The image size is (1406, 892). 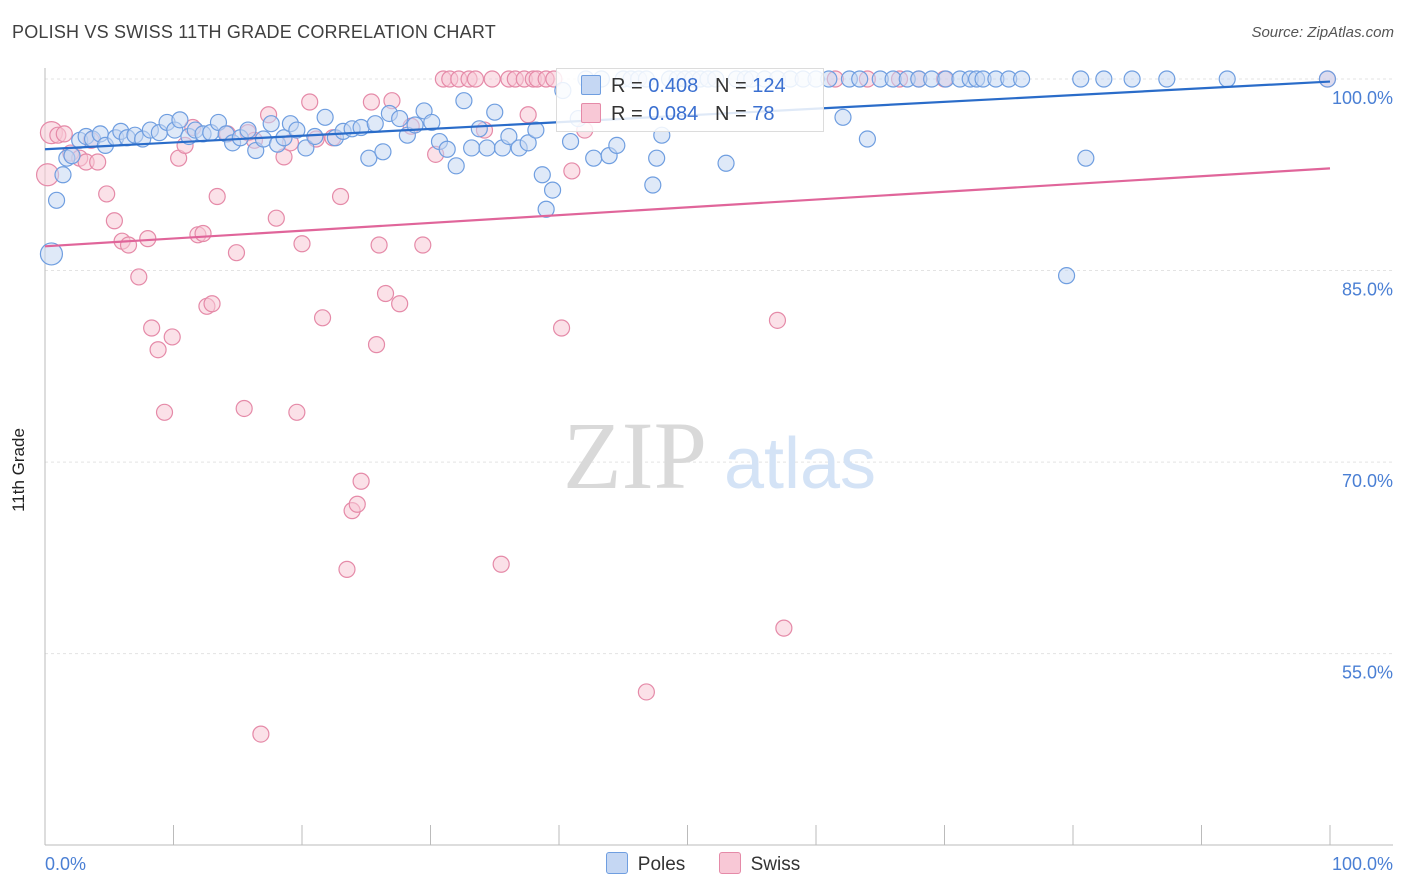 What do you see at coordinates (1322, 32) in the screenshot?
I see `source-credit: Source: ZipAtlas.com` at bounding box center [1322, 32].